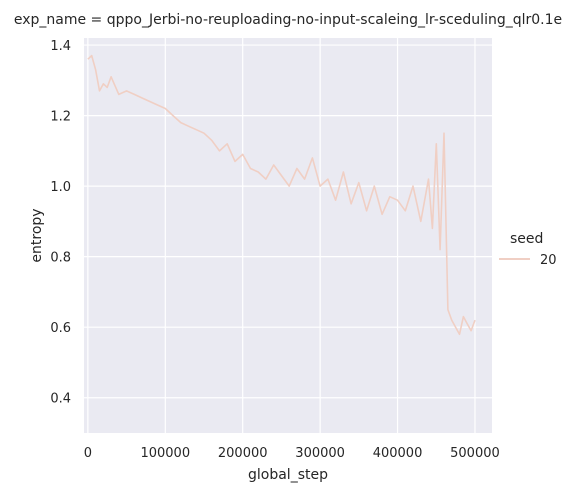 This screenshot has height=500, width=571. Describe the element at coordinates (60, 258) in the screenshot. I see `y-tick-label: 0.8` at that location.